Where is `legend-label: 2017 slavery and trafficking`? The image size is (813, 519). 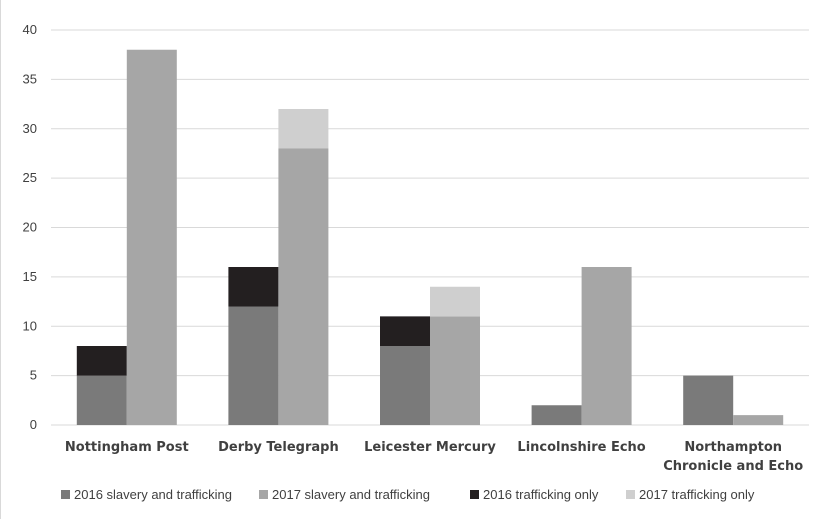 legend-label: 2017 slavery and trafficking is located at coordinates (351, 494).